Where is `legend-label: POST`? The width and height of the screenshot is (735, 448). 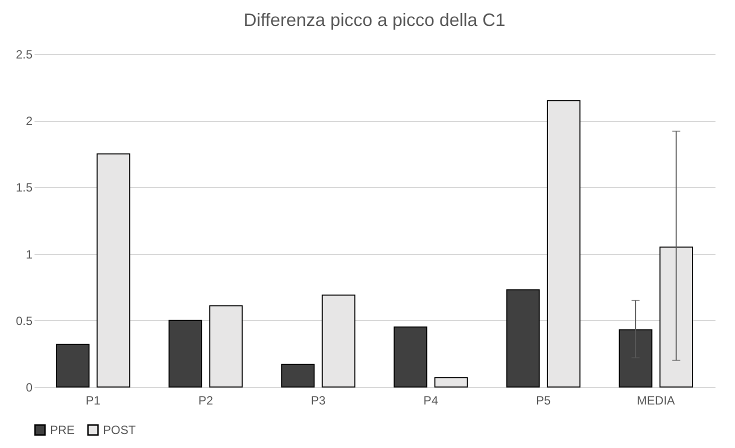
legend-label: POST is located at coordinates (119, 430).